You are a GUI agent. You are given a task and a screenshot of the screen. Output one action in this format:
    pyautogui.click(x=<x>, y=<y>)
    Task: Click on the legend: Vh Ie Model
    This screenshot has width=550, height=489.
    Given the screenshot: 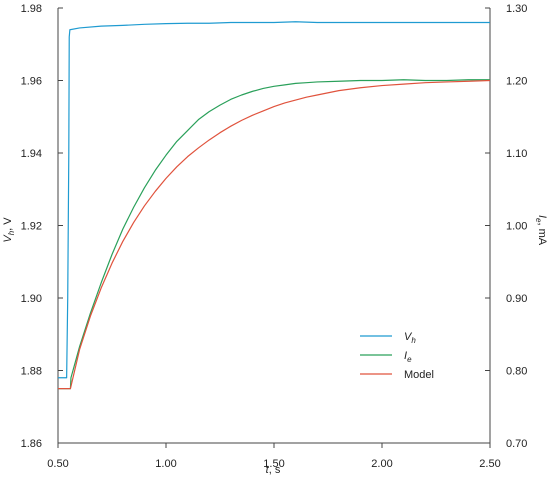 What is the action you would take?
    pyautogui.click(x=397, y=356)
    